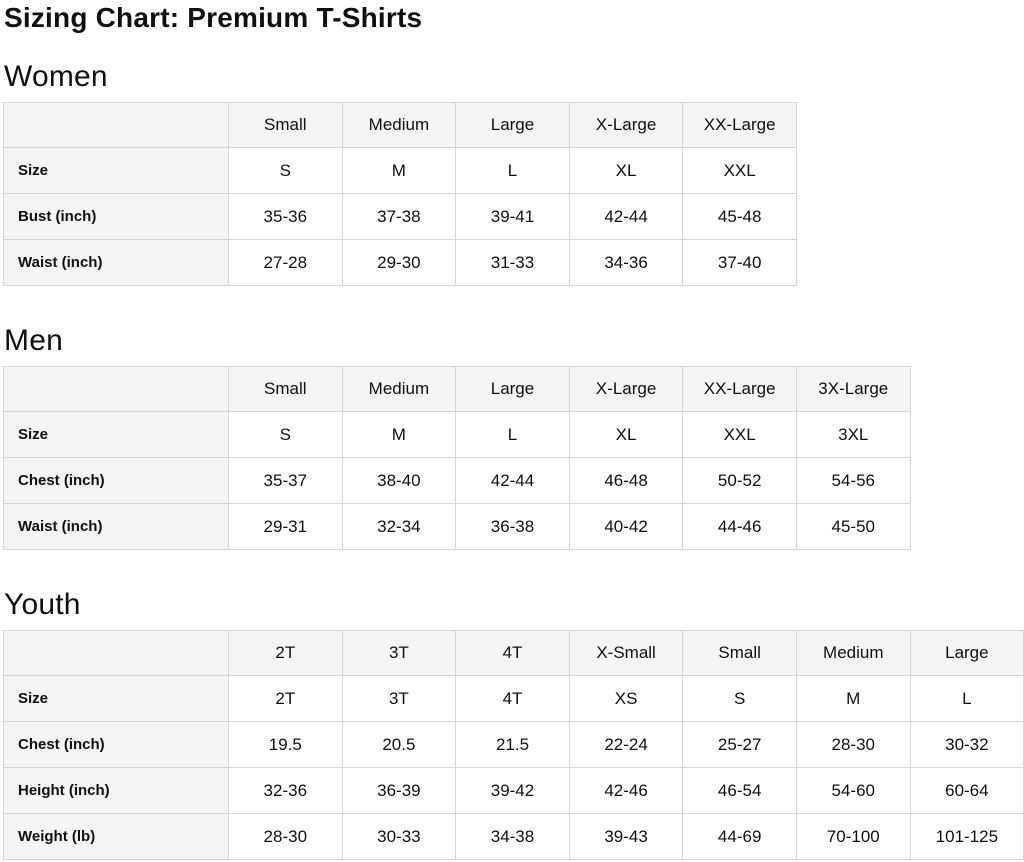  What do you see at coordinates (399, 698) in the screenshot?
I see `value-cell: 3T` at bounding box center [399, 698].